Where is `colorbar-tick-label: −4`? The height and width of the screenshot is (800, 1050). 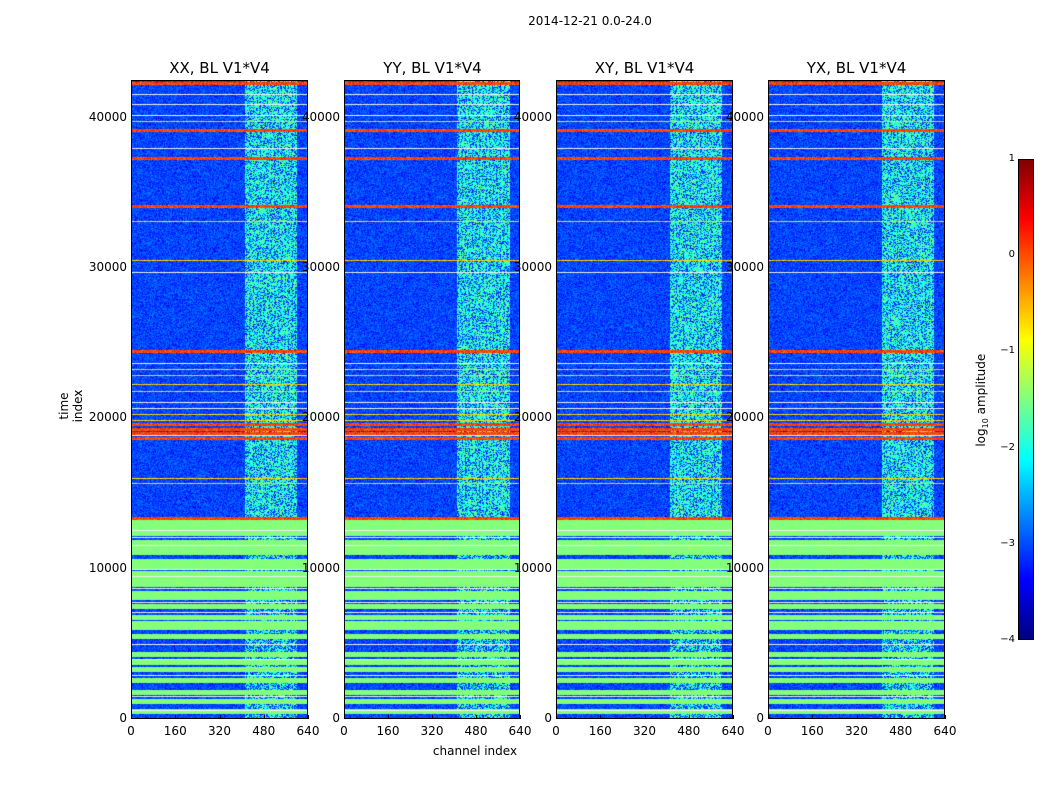 colorbar-tick-label: −4 is located at coordinates (1007, 639).